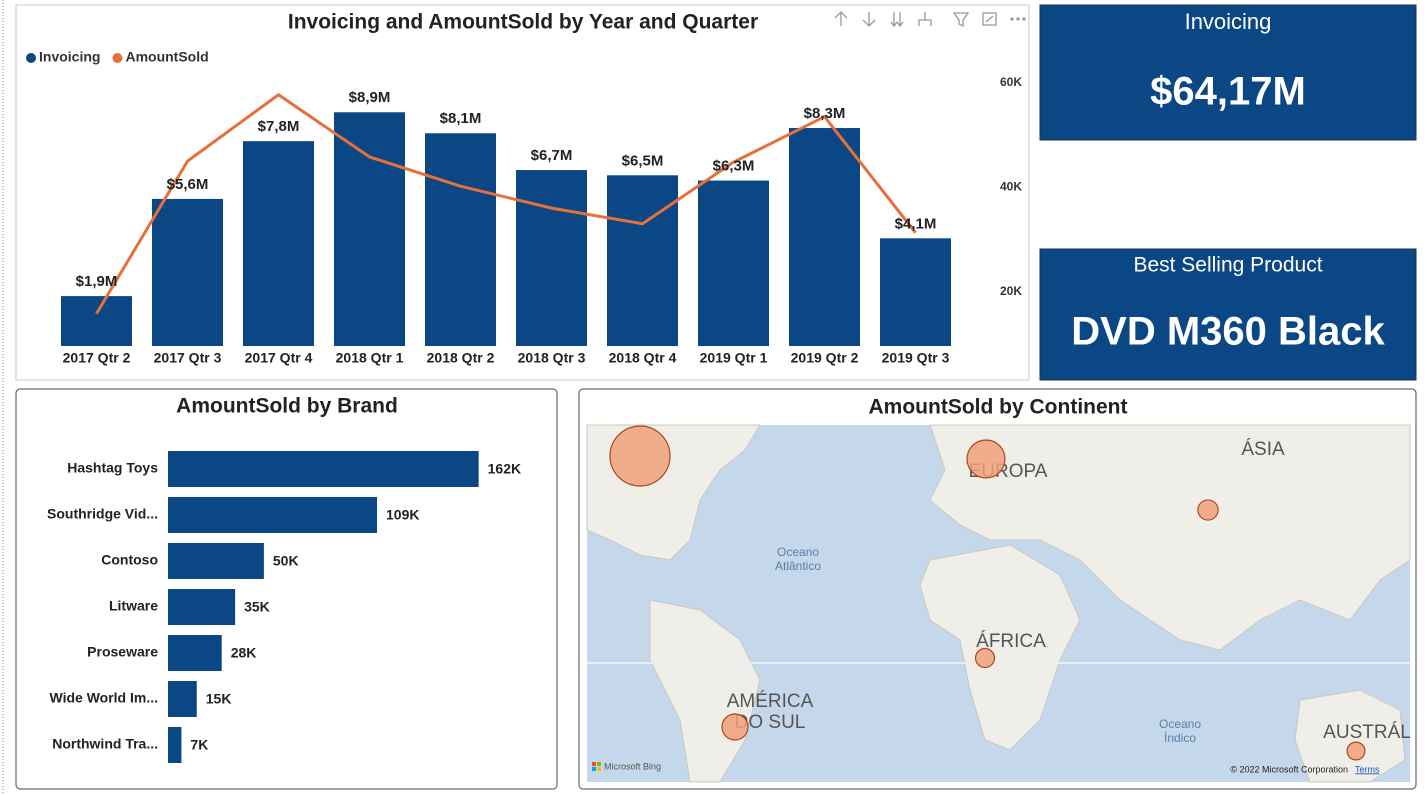 This screenshot has height=795, width=1427. What do you see at coordinates (129, 560) in the screenshot?
I see `y-tick-label: Contoso` at bounding box center [129, 560].